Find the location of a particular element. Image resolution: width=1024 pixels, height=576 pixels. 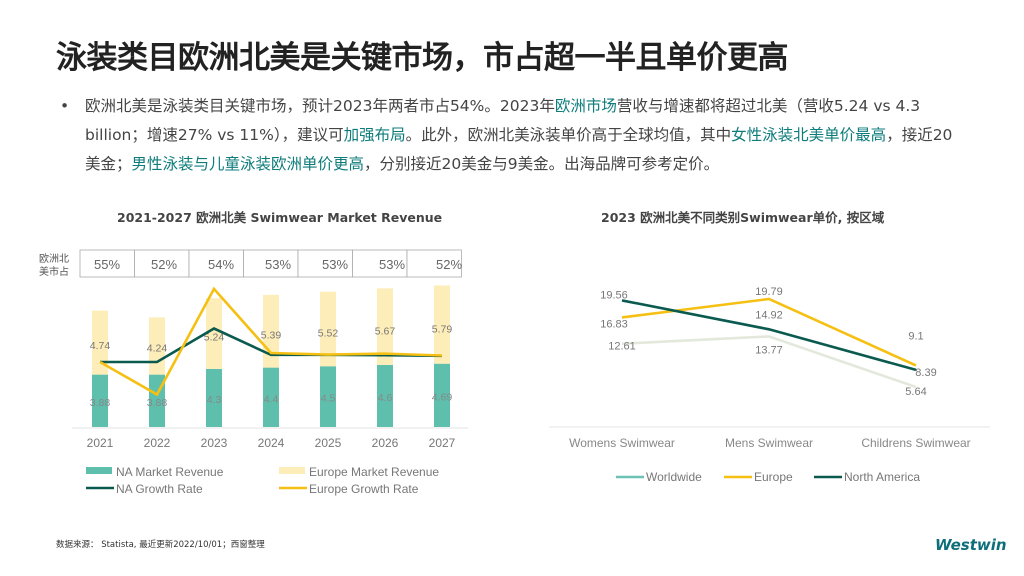

highlight-text: 男性泳装与儿童泳装欧洲单价更高 is located at coordinates (248, 164).